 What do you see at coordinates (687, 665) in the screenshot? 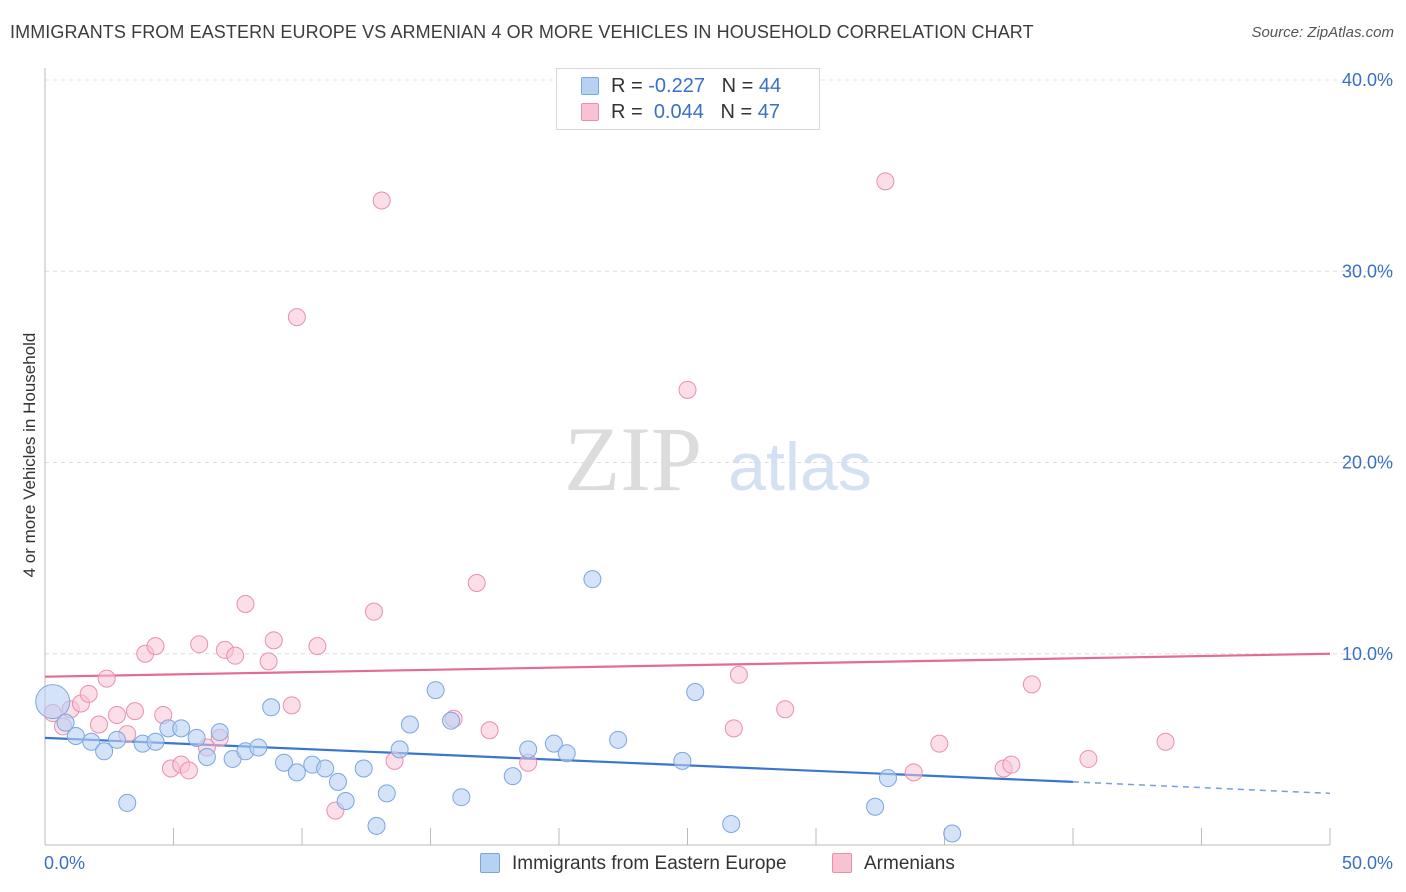
I see `trend-line-armenians` at bounding box center [687, 665].